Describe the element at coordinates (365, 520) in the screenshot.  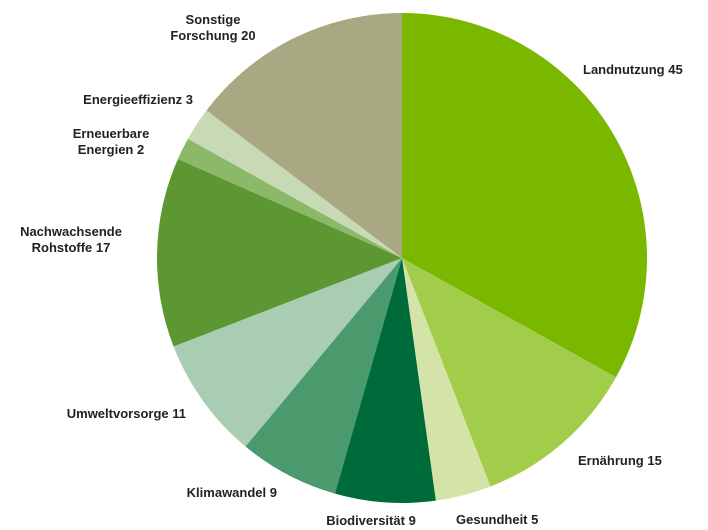
I see `category-name: Biodiversität` at that location.